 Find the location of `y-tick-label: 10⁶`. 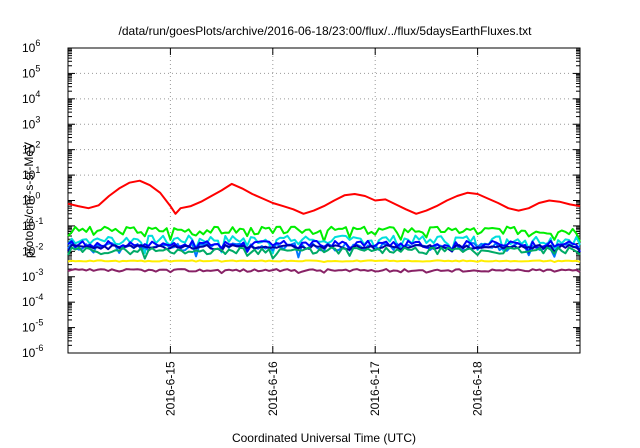

y-tick-label: 10⁶ is located at coordinates (31, 46).